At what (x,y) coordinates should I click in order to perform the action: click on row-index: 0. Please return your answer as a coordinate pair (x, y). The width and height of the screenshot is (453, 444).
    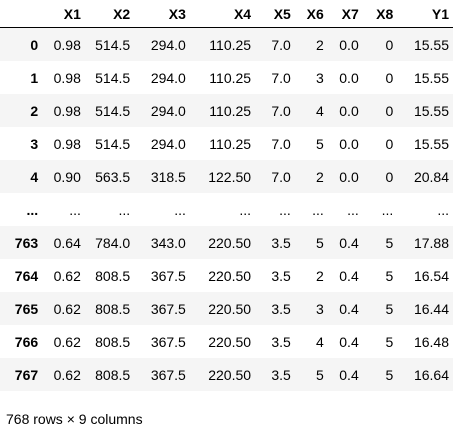
    Looking at the image, I should click on (34, 44).